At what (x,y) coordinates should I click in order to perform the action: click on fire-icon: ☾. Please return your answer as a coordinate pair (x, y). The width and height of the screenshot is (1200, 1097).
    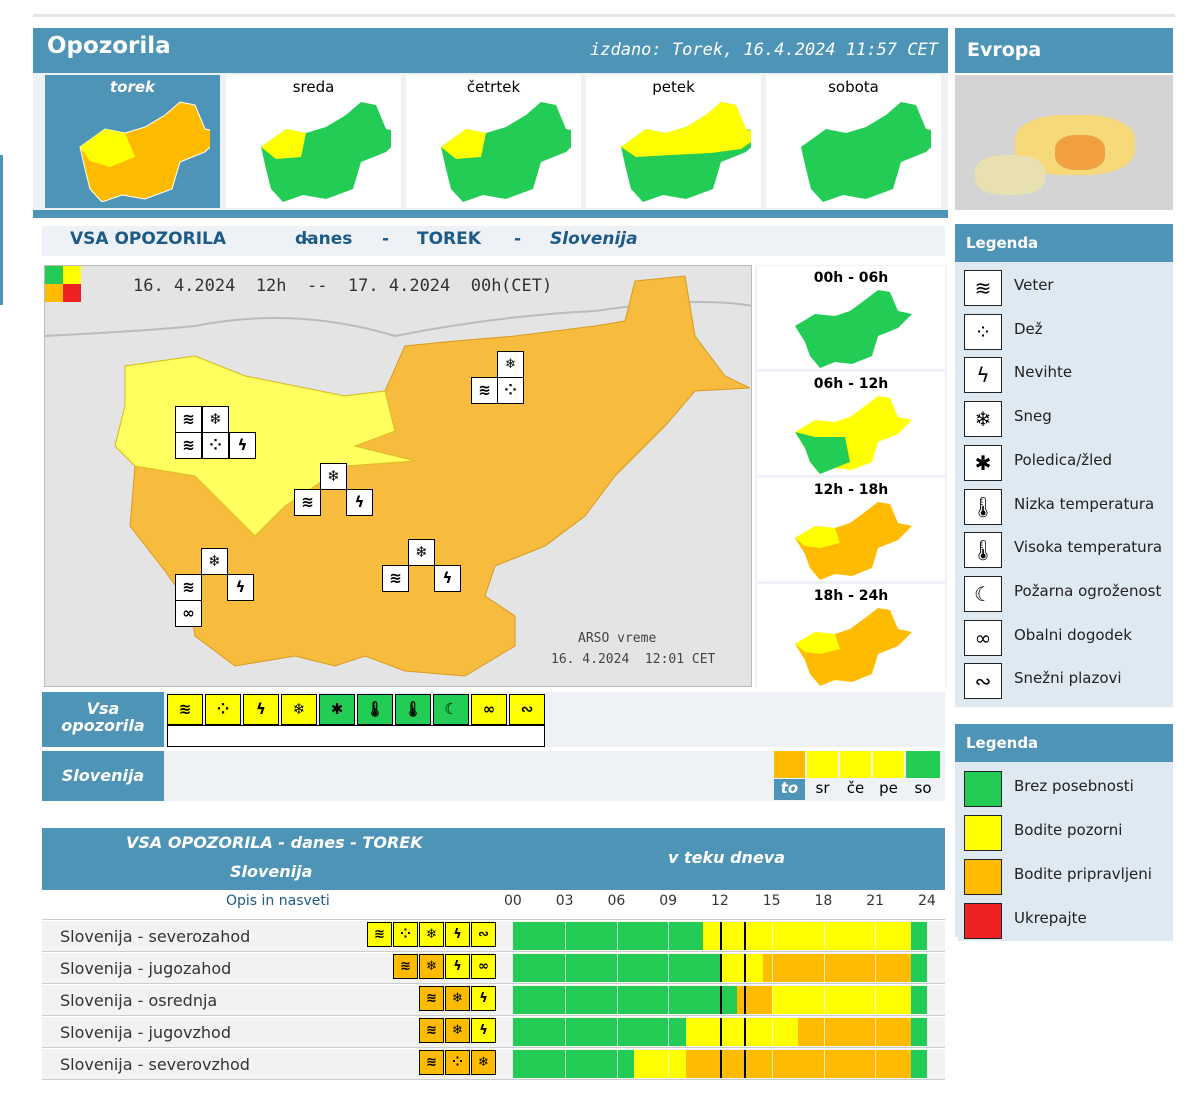
    Looking at the image, I should click on (451, 709).